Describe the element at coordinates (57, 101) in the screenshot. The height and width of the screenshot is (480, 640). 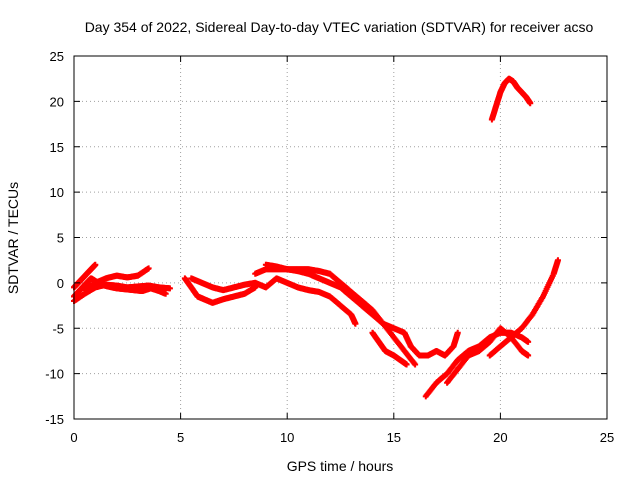
I see `y-tick-label: 20` at that location.